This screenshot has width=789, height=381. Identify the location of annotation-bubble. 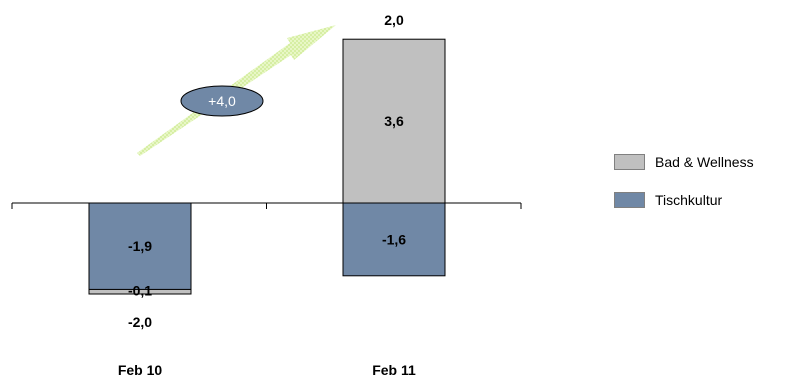
(222, 101).